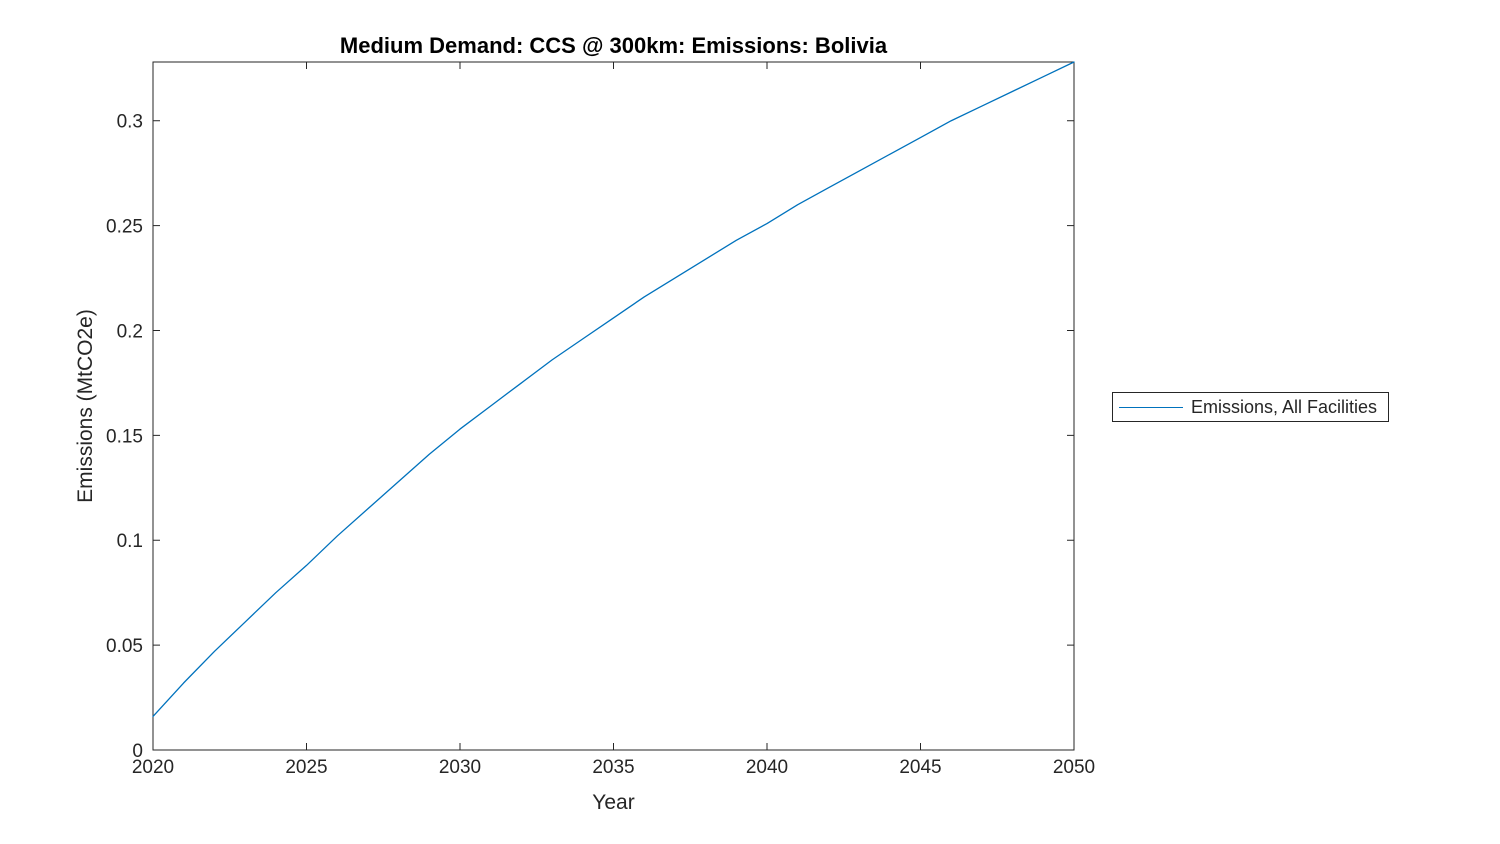 Image resolution: width=1500 pixels, height=844 pixels. Describe the element at coordinates (920, 767) in the screenshot. I see `x-tick-label: 2045` at that location.